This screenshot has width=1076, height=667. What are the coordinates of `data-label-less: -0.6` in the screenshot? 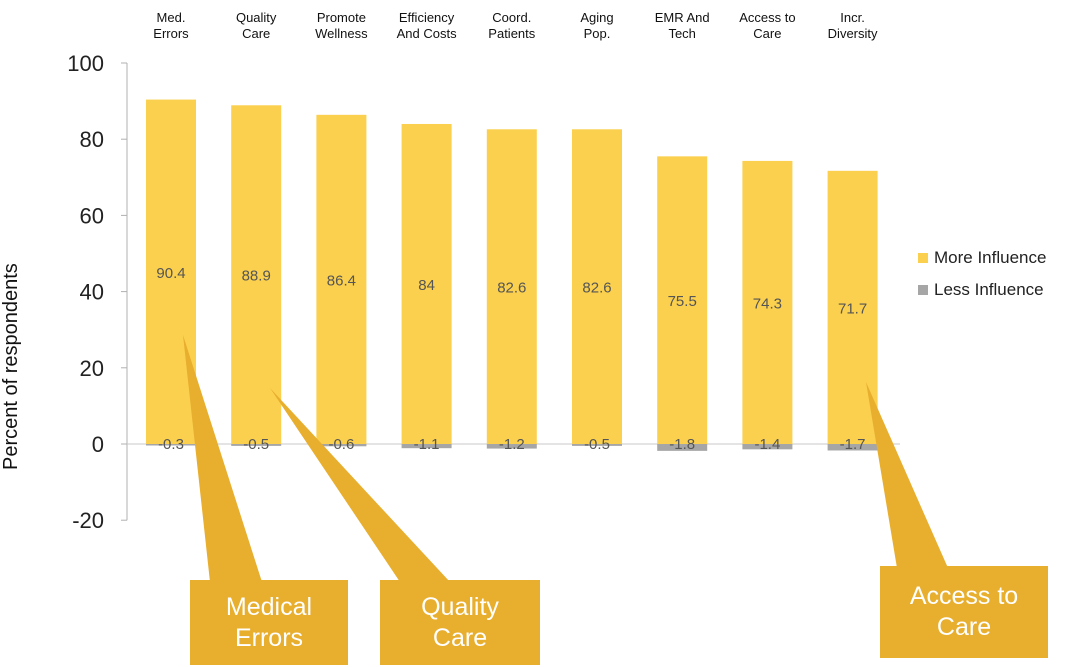 It's located at (341, 444).